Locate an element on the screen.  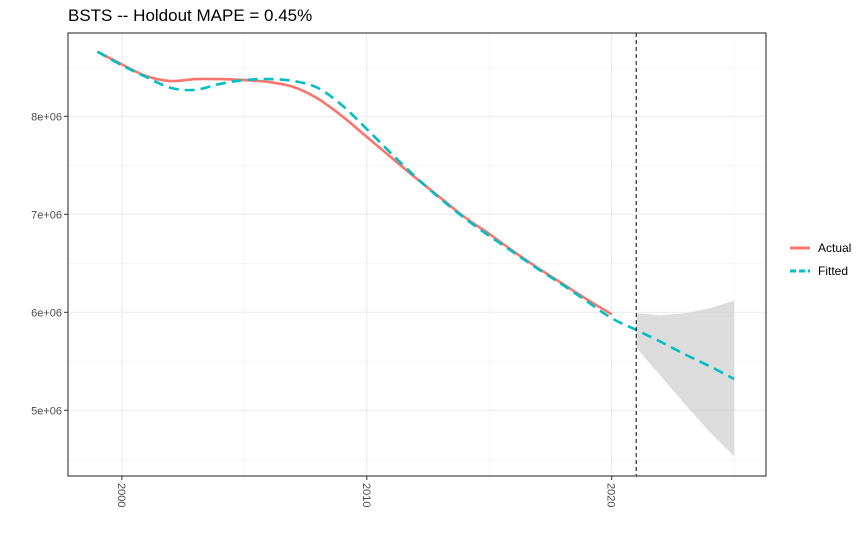
legend: Actual Fitted is located at coordinates (820, 259).